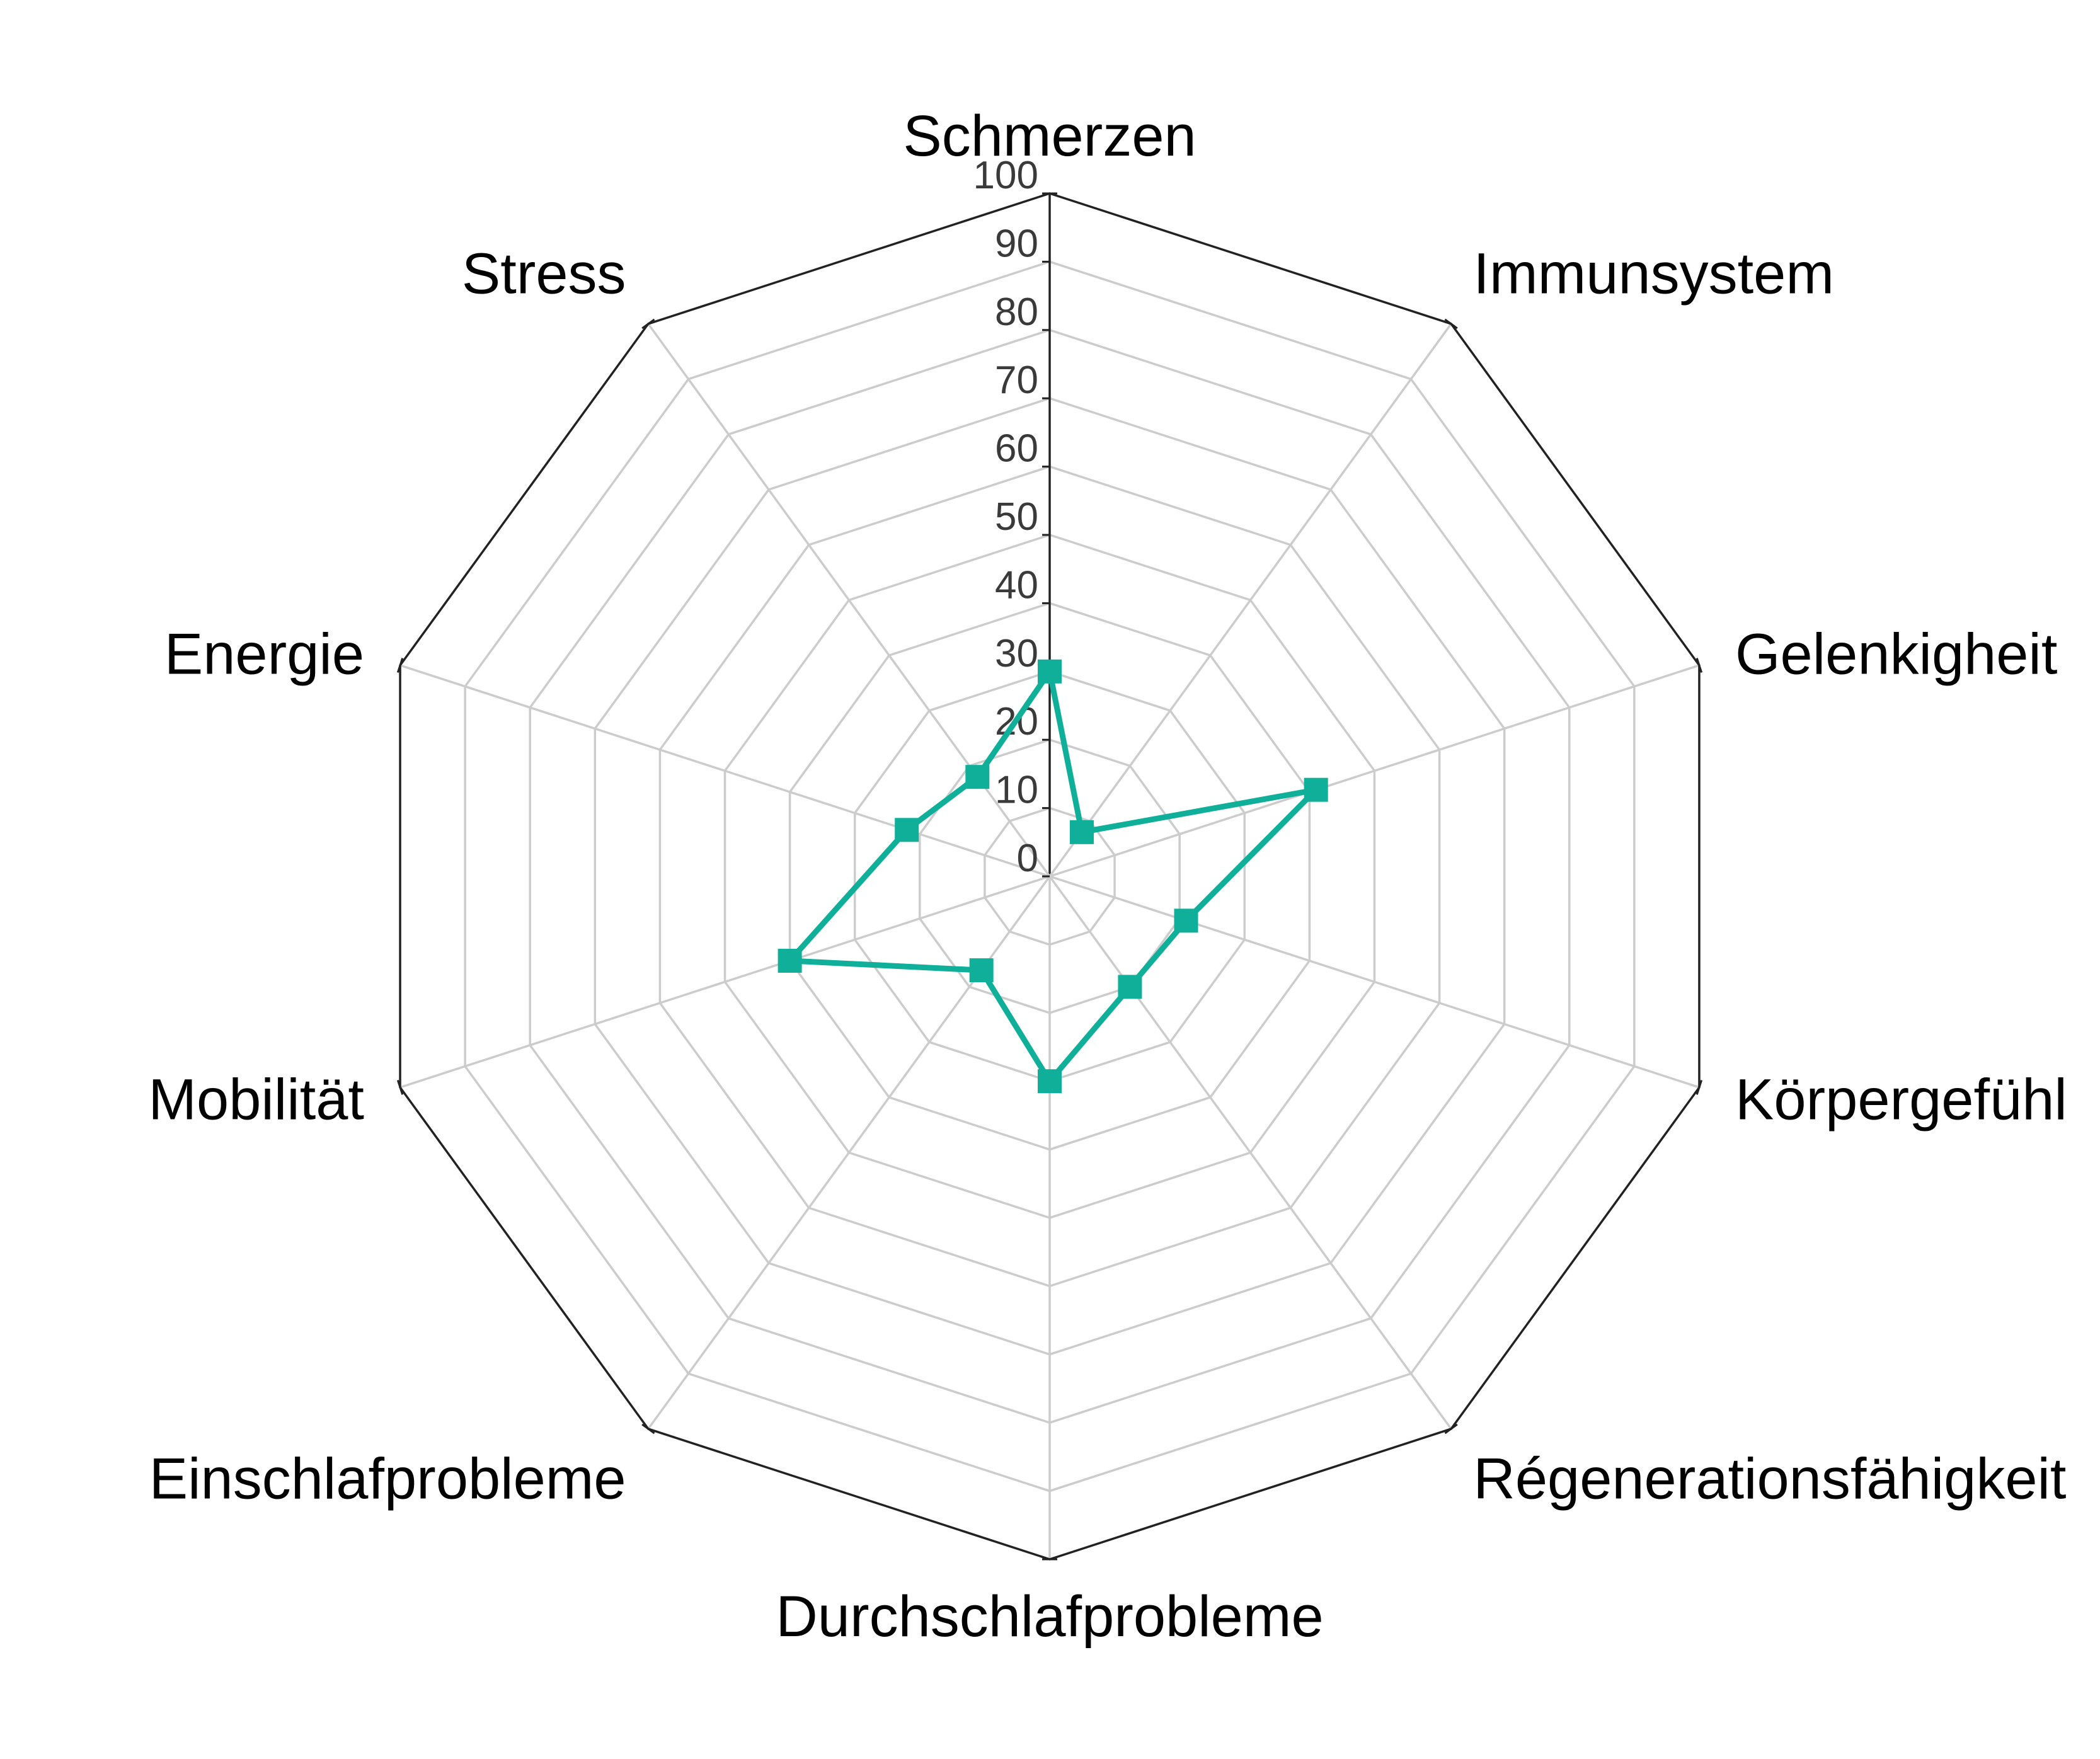  I want to click on r-tick-label-50: 50, so click(1016, 517).